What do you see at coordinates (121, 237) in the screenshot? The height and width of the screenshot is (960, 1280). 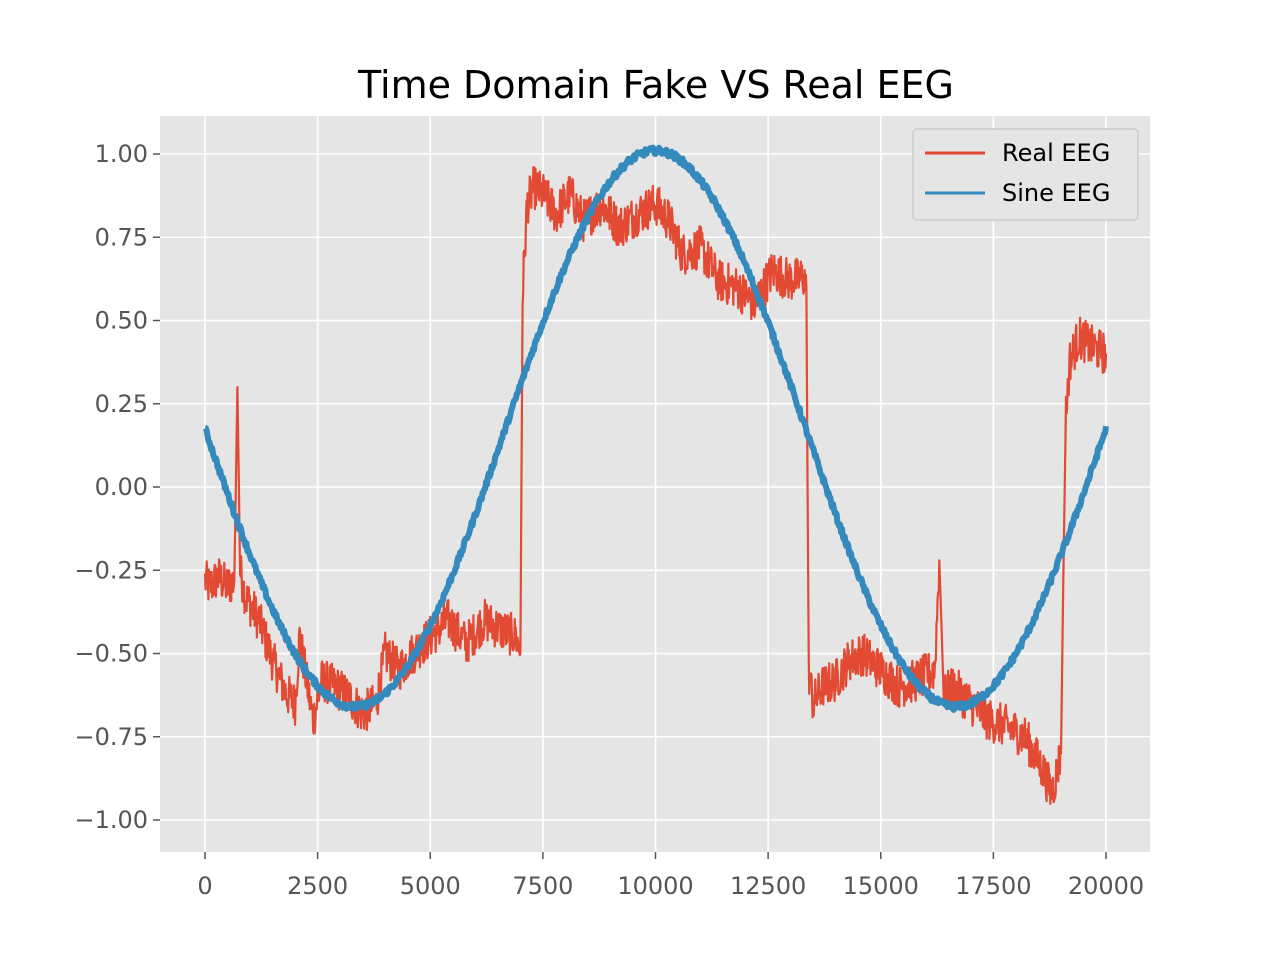 I see `y-tick-label: 0.75` at bounding box center [121, 237].